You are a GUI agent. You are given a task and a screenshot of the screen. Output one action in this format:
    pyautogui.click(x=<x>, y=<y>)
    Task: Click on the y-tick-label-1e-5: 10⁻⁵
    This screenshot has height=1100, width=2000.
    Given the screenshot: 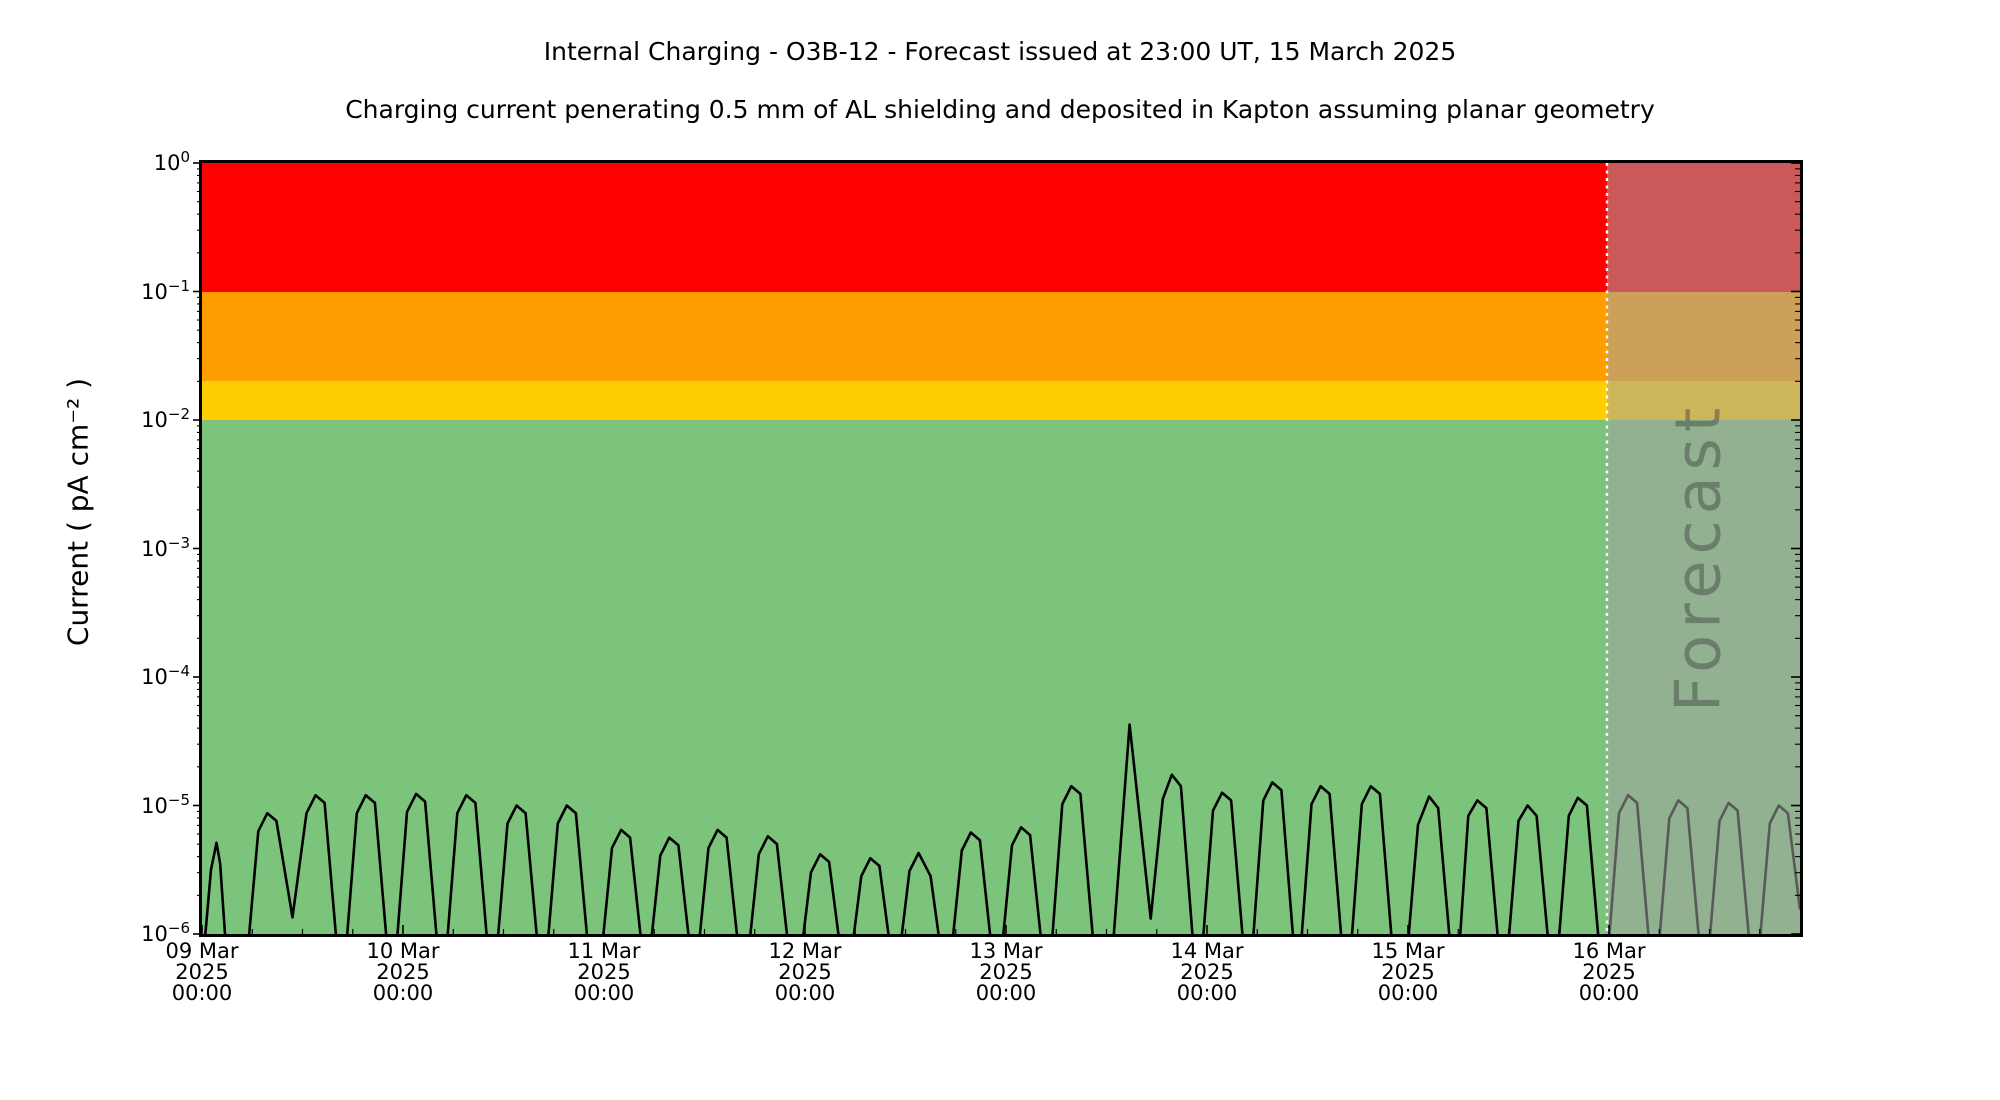 What is the action you would take?
    pyautogui.click(x=165, y=804)
    